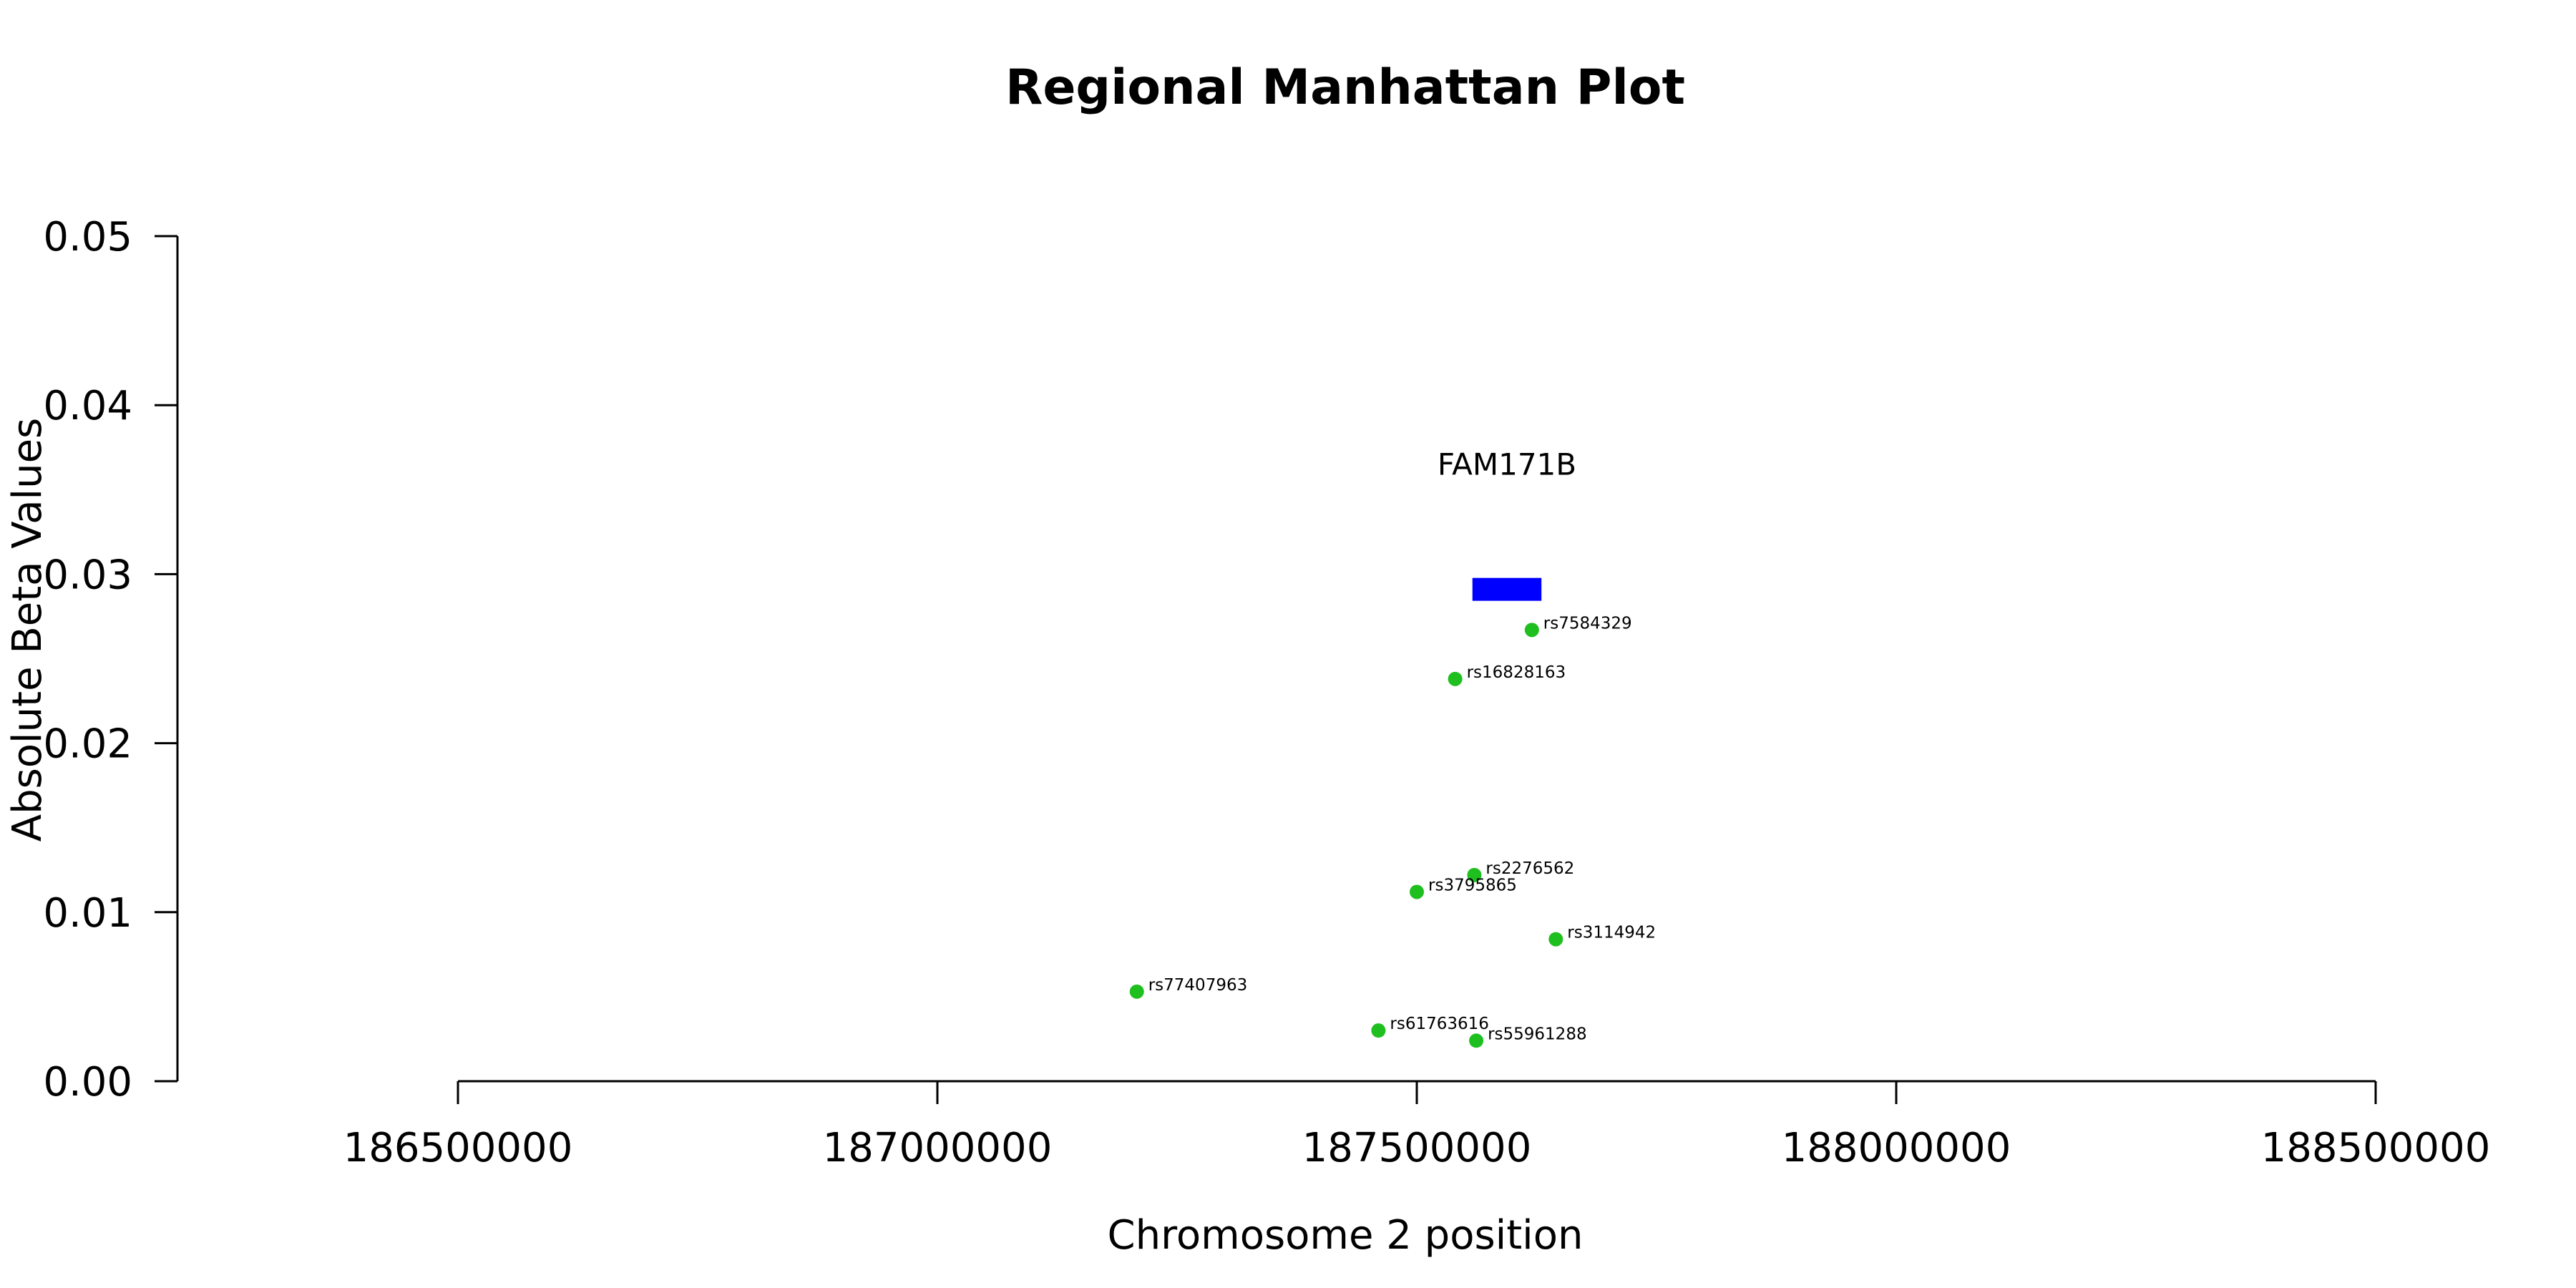 The image size is (2576, 1288). What do you see at coordinates (1439, 1024) in the screenshot?
I see `snp-label: rs61763616` at bounding box center [1439, 1024].